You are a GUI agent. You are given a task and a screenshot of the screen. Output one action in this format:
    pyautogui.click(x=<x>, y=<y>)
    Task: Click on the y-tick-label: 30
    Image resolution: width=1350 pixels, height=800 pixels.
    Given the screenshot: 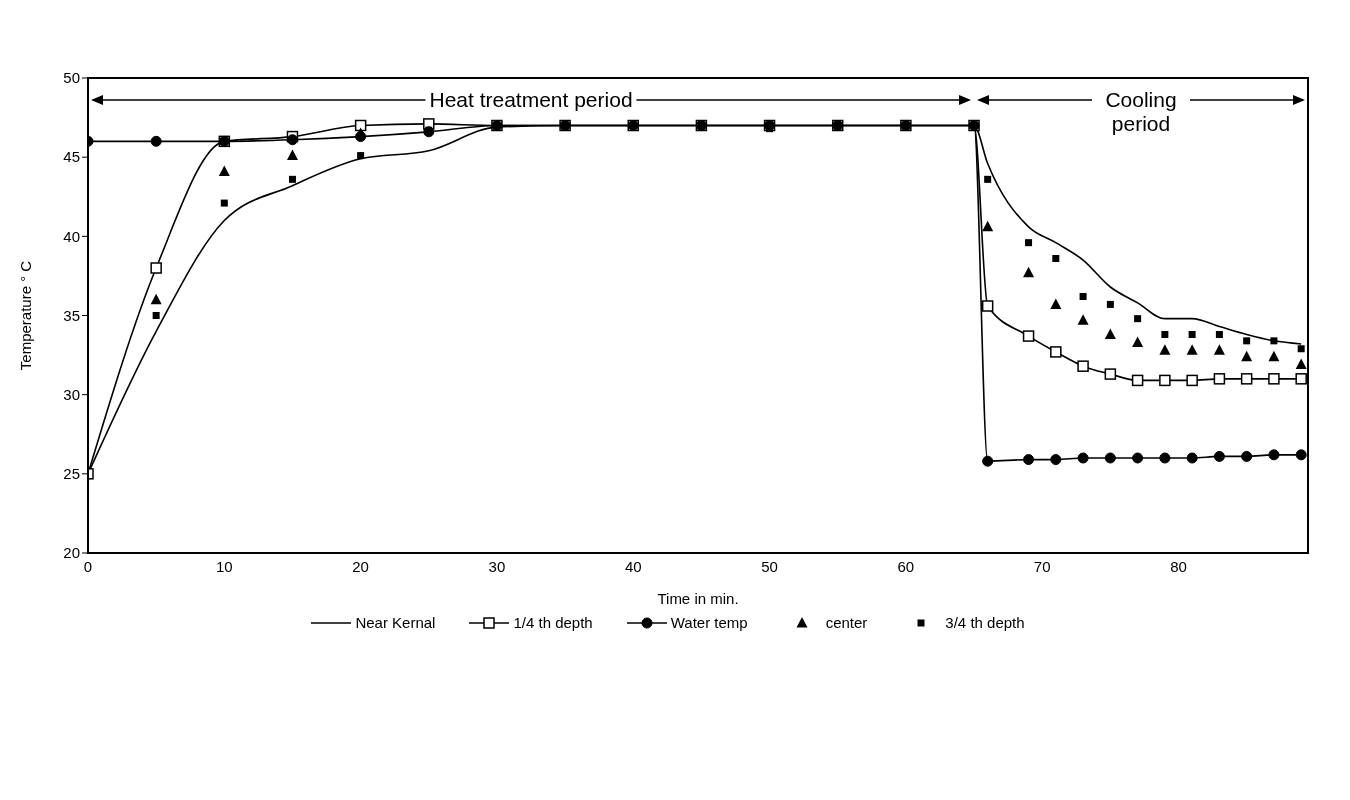 What is the action you would take?
    pyautogui.click(x=71, y=394)
    